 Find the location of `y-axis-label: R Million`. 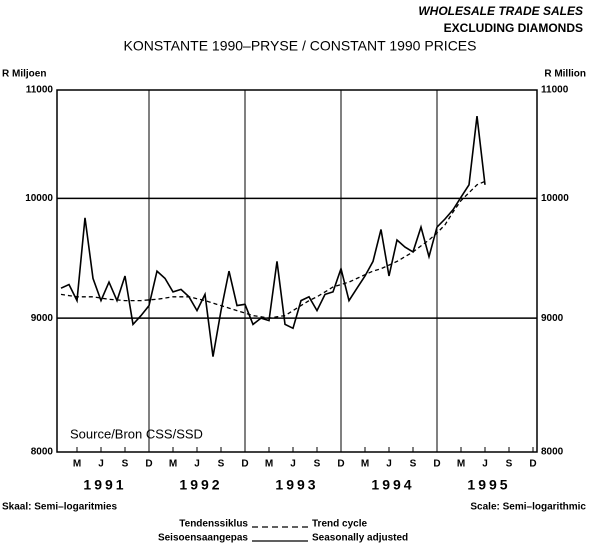

y-axis-label: R Million is located at coordinates (565, 74).